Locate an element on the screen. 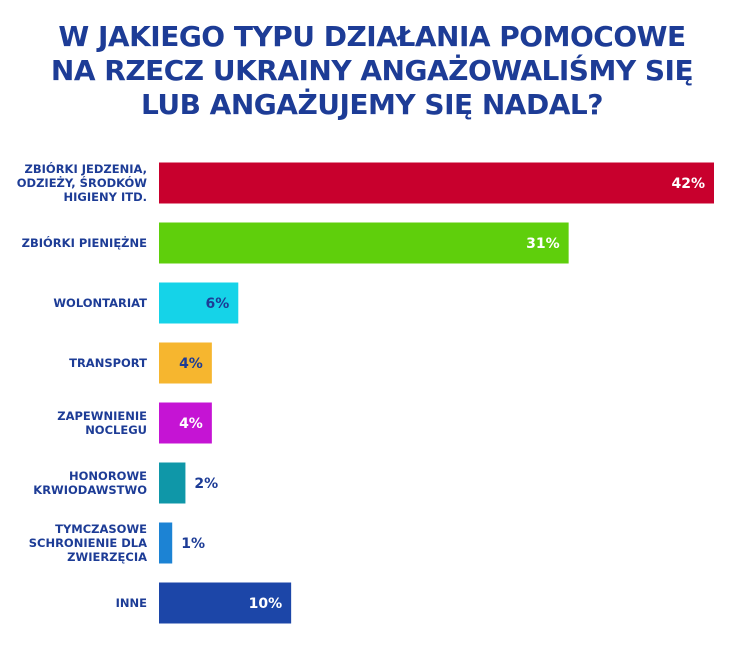 This screenshot has height=649, width=744. category-label-6: HONOROWE KRWIODAWSTWO is located at coordinates (90, 483).